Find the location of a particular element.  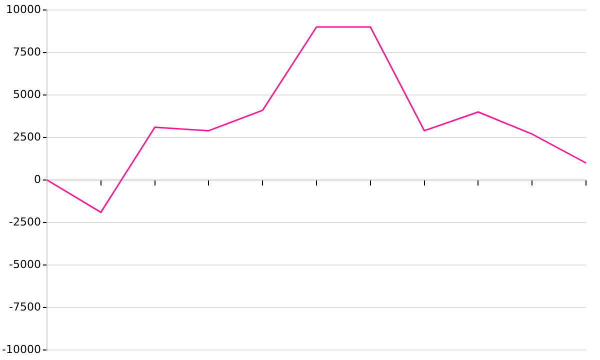

y-tick-label: 10000 is located at coordinates (23, 9).